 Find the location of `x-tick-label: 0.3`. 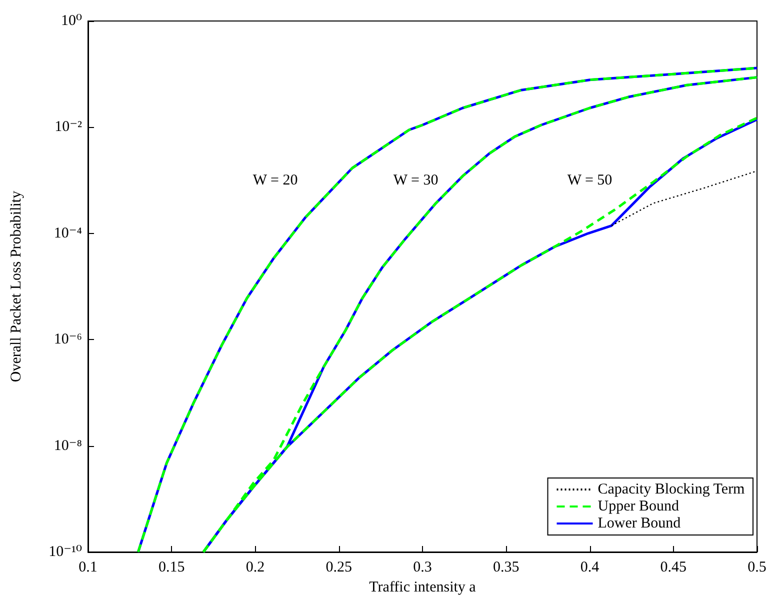

x-tick-label: 0.3 is located at coordinates (422, 568).